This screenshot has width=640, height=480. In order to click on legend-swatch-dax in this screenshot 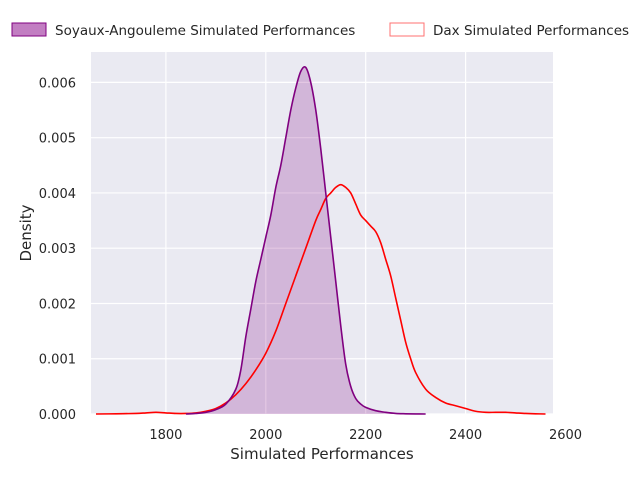, I will do `click(407, 29)`.